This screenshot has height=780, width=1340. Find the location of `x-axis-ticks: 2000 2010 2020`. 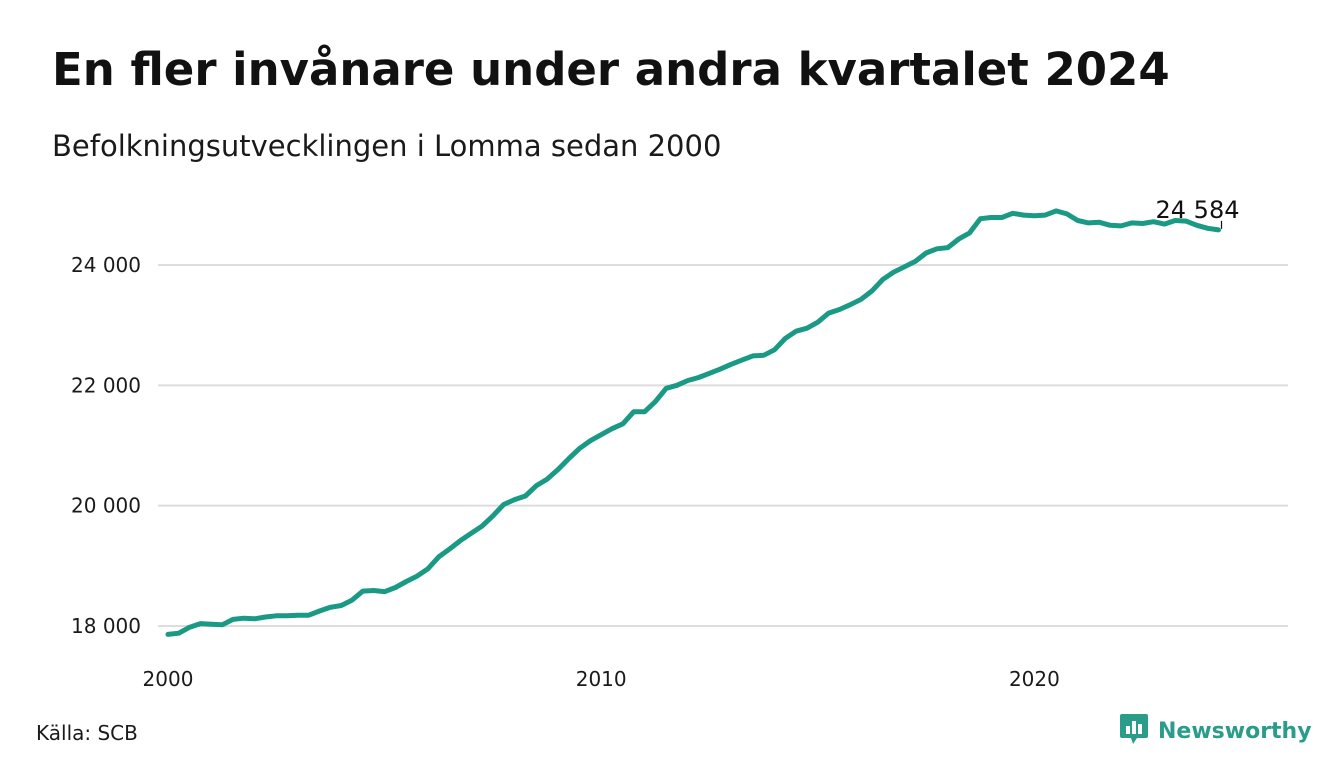

x-axis-ticks: 2000 2010 2020 is located at coordinates (601, 679).